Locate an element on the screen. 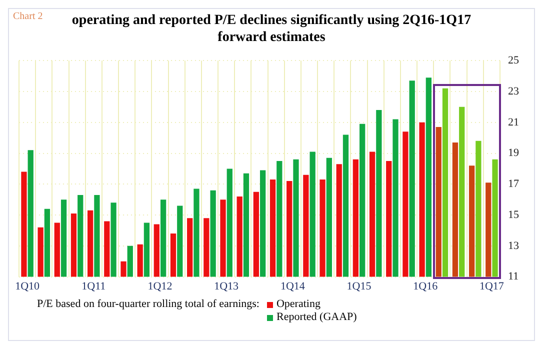 The image size is (543, 349). y-tick-label: 13 is located at coordinates (514, 246).